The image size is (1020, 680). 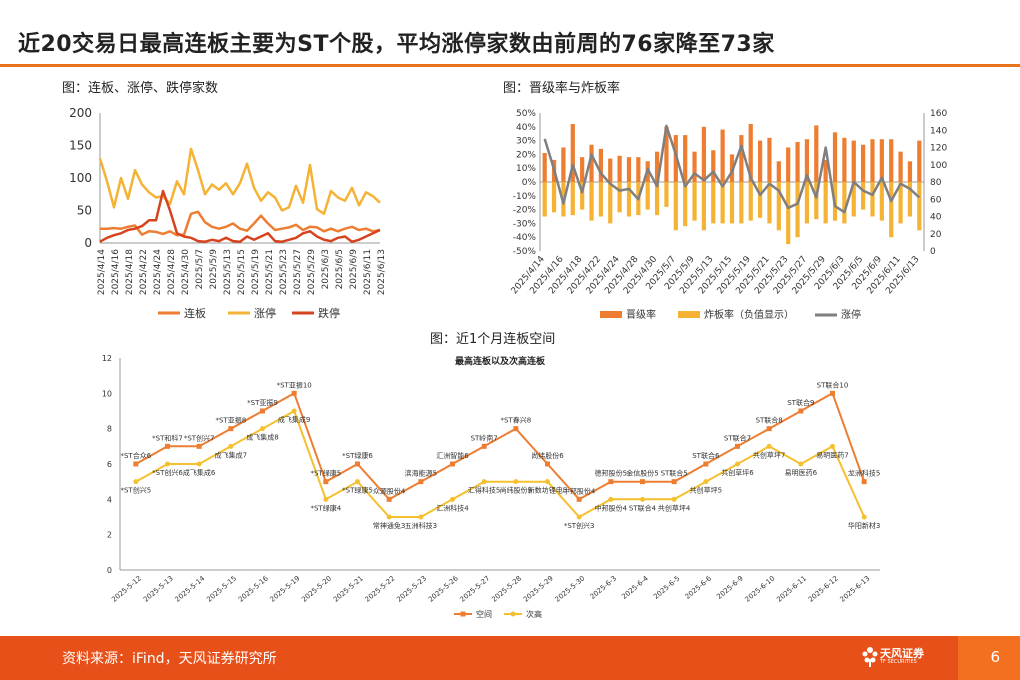 I want to click on point-label-cigao: 共创草坪4, so click(x=674, y=507).